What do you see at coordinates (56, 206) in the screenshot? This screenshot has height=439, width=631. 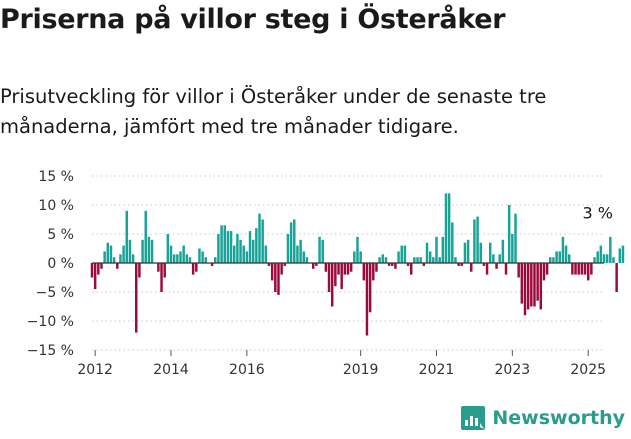 I see `y-tick-label: 10 %` at bounding box center [56, 206].